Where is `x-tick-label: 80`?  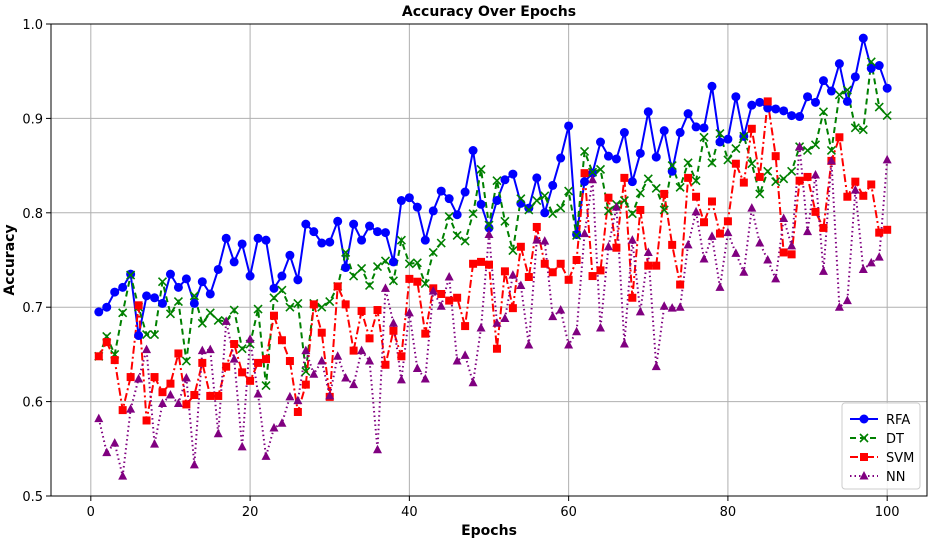
x-tick-label: 80 is located at coordinates (728, 512).